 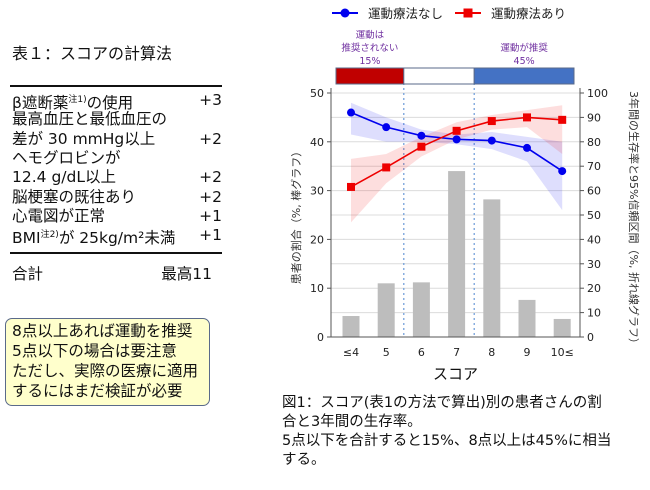 I want to click on y-right-tick-label: 0, so click(x=590, y=337).